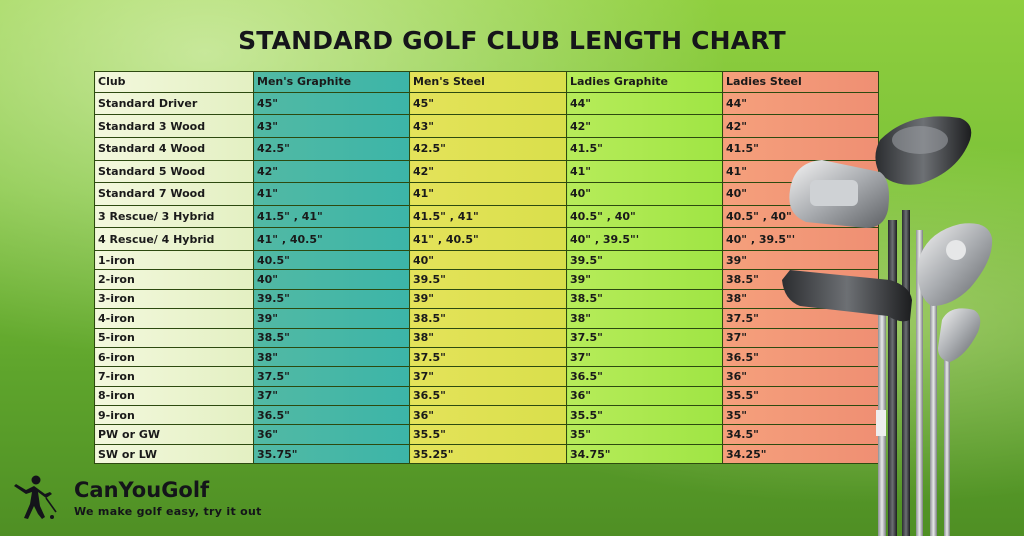 The height and width of the screenshot is (536, 1024). I want to click on table-row: 4-iron 39" 38.5" 38" 37.5", so click(486, 318).